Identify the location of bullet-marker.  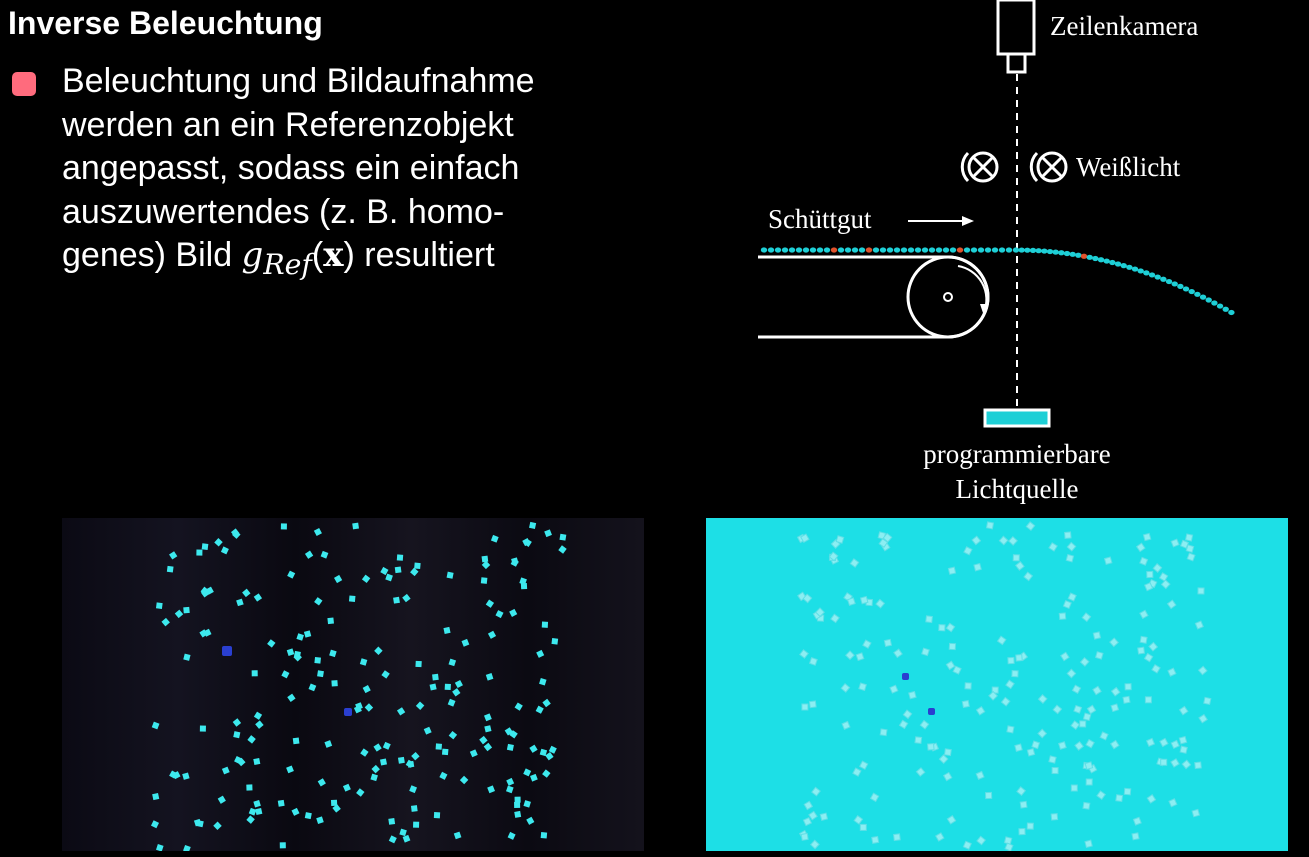
(24, 84).